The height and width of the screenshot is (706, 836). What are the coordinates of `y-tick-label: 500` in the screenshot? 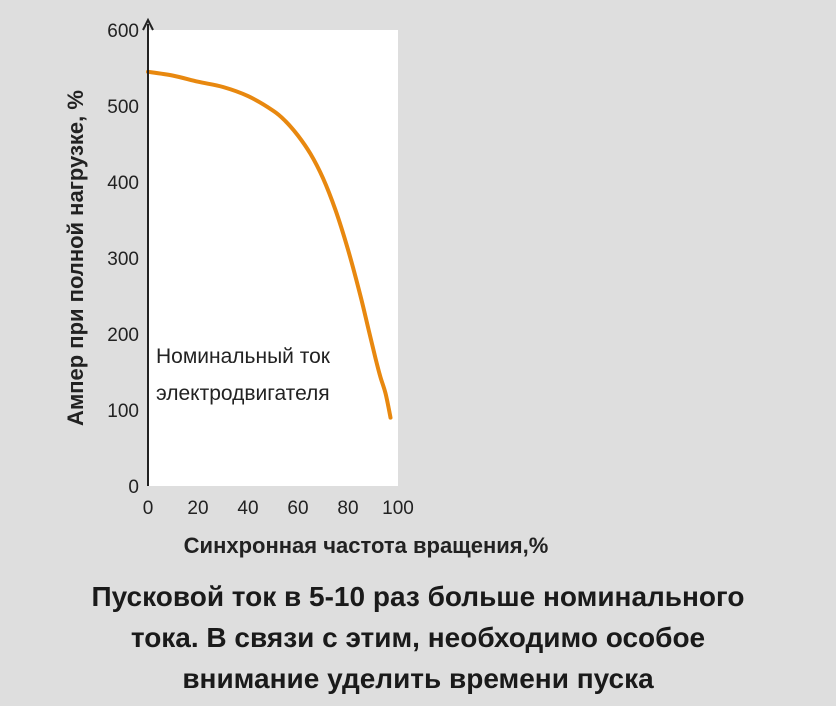 It's located at (123, 107).